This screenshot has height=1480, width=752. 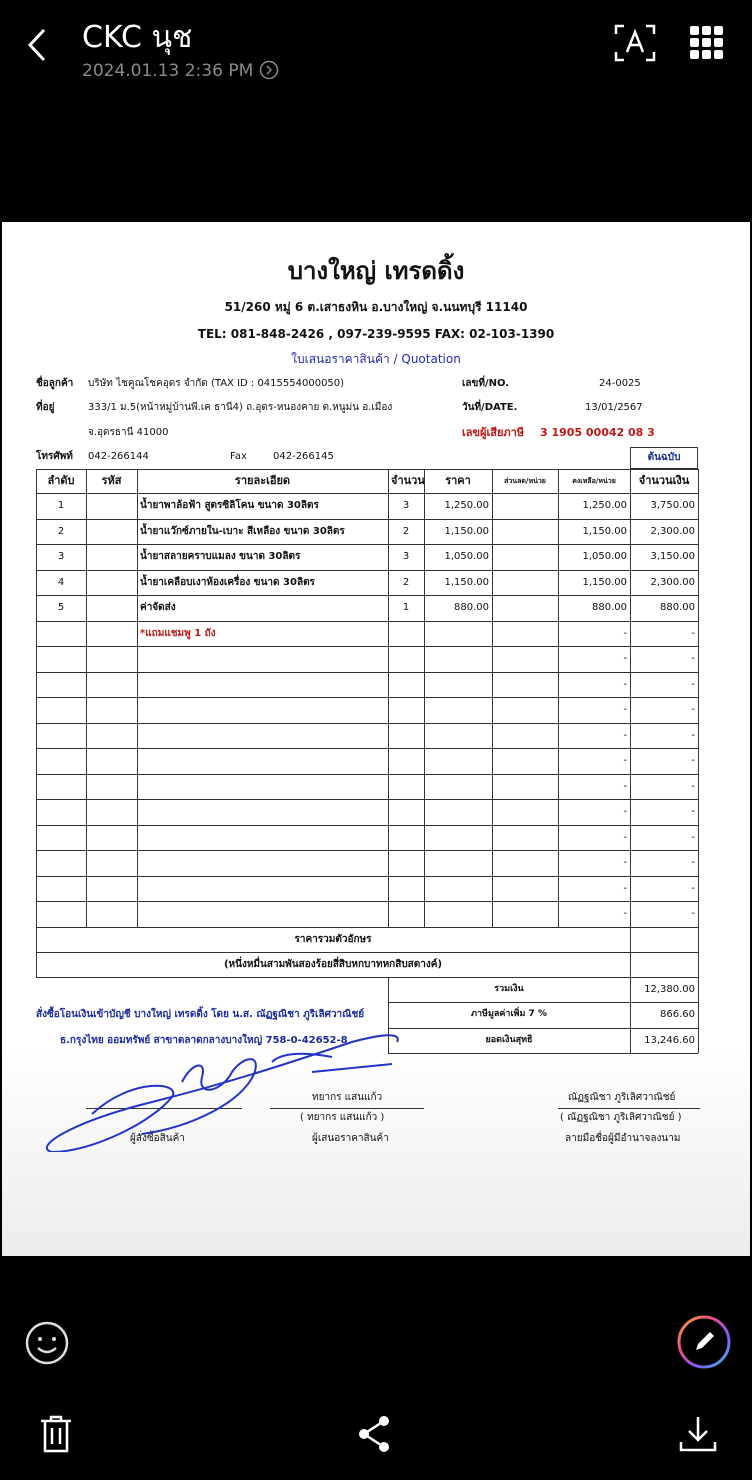 What do you see at coordinates (342, 1117) in the screenshot?
I see `signature-name: ( ทยากร แสนแก้ว )` at bounding box center [342, 1117].